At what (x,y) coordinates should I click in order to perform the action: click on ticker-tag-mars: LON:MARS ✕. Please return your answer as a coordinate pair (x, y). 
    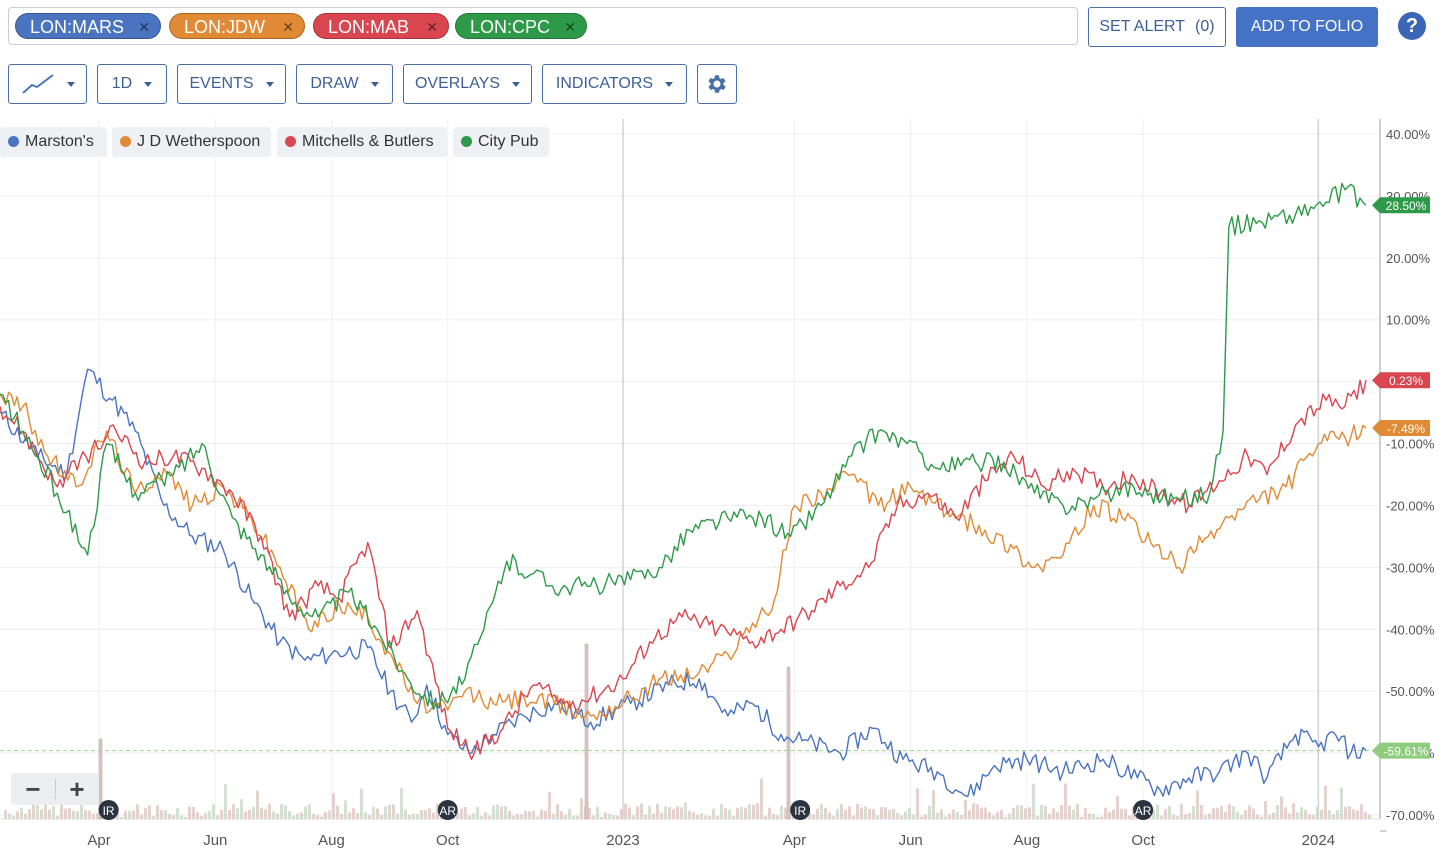
    Looking at the image, I should click on (88, 26).